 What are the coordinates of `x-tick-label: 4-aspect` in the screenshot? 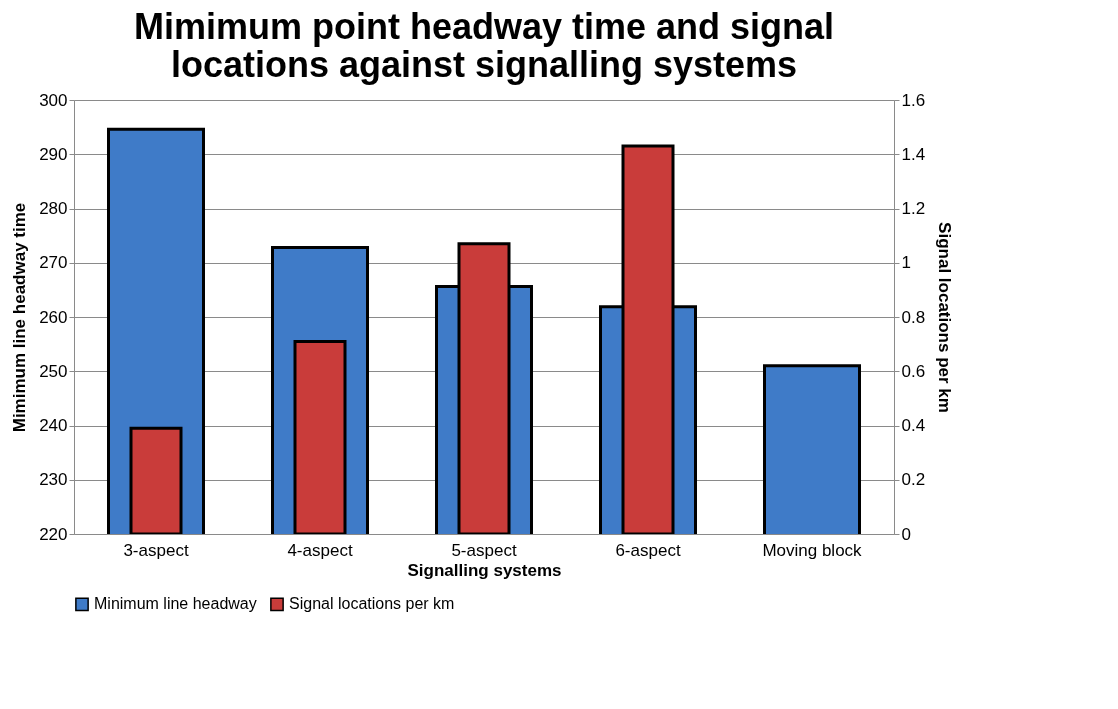 It's located at (320, 550).